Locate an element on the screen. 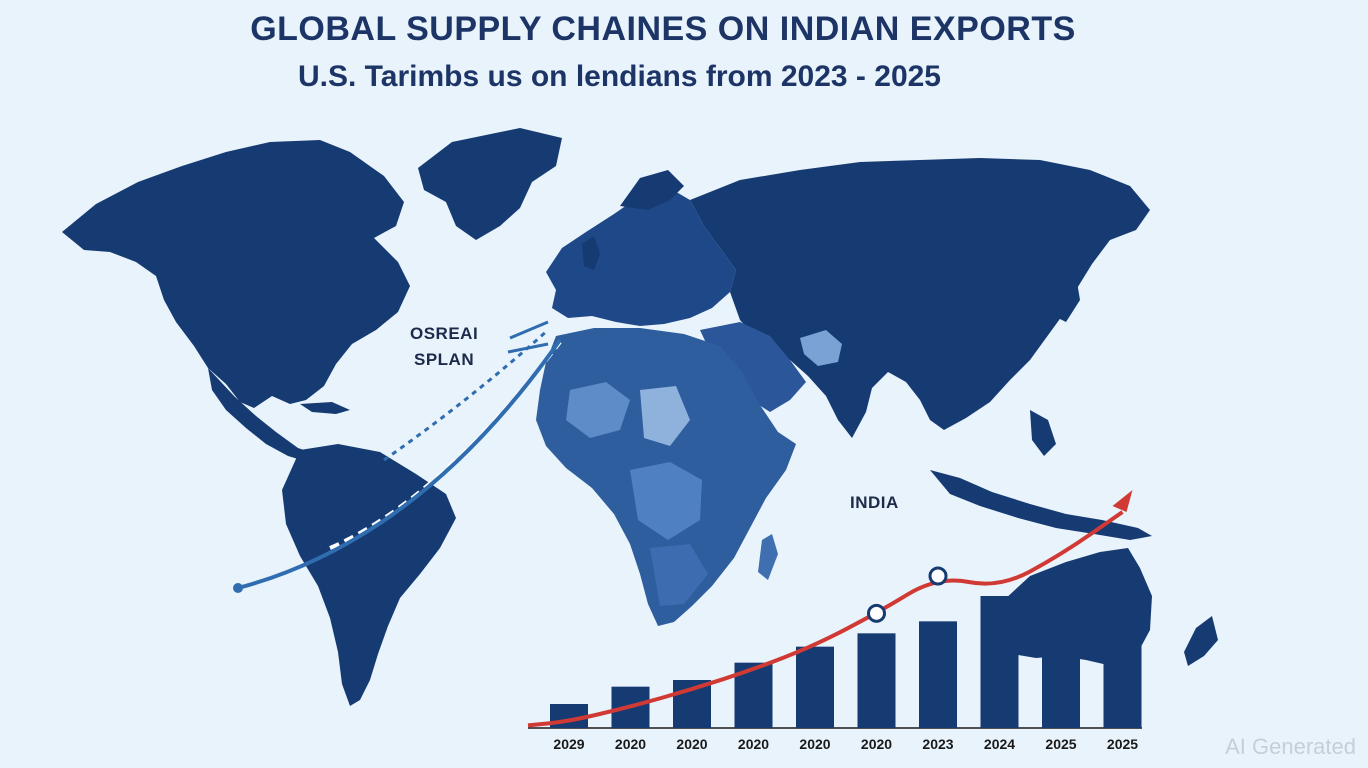 This screenshot has width=1368, height=768. europe is located at coordinates (641, 256).